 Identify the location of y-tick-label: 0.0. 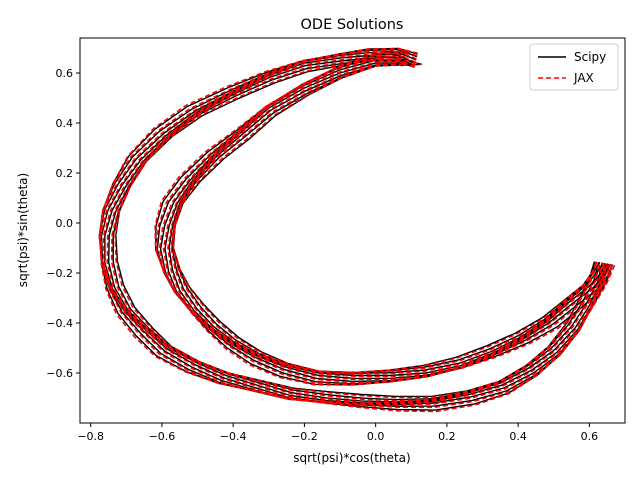
(65, 223).